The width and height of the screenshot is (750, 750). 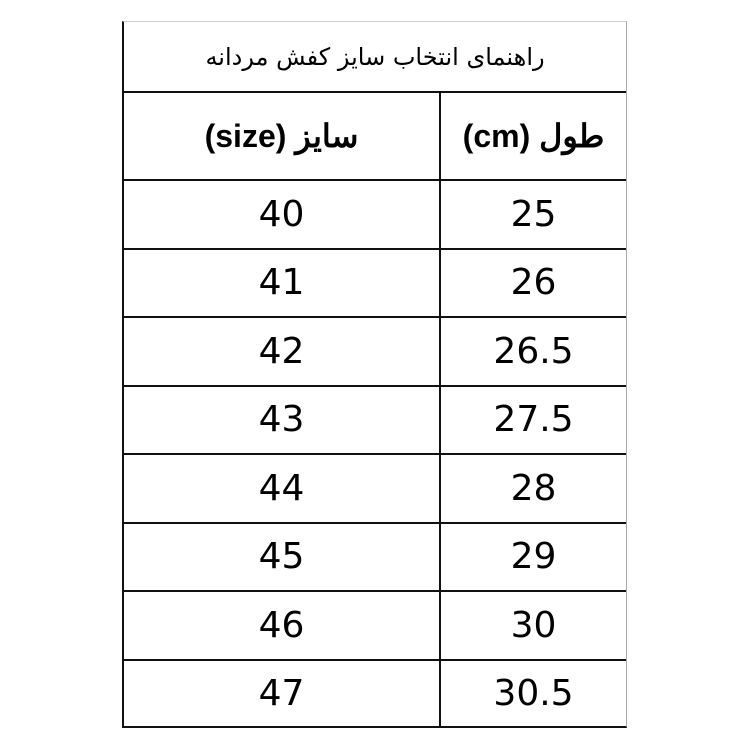 I want to click on length-cell: 30, so click(x=533, y=625).